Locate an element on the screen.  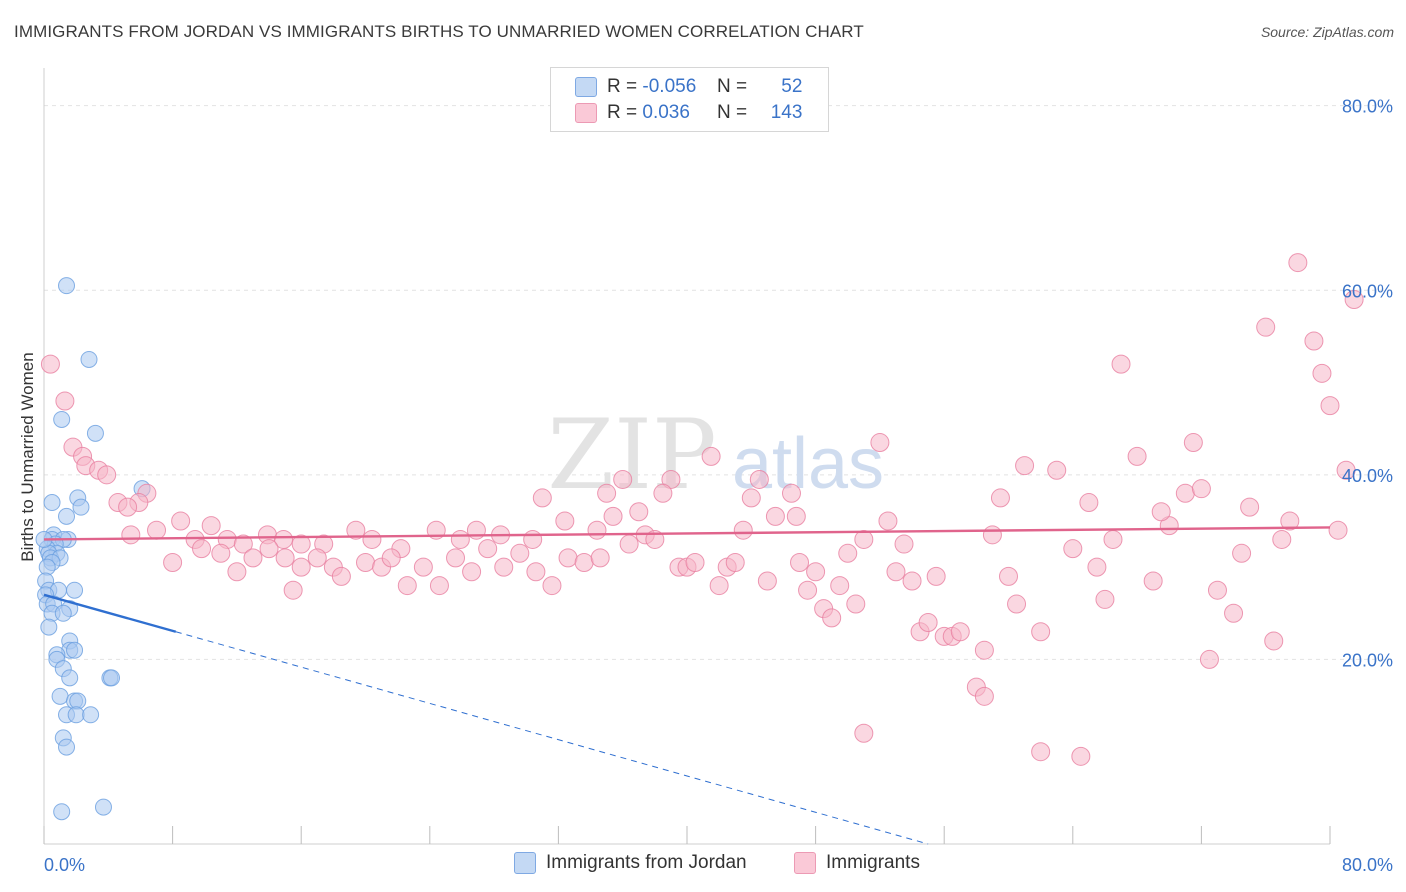
legend-r-value: -0.056 is located at coordinates (669, 86).